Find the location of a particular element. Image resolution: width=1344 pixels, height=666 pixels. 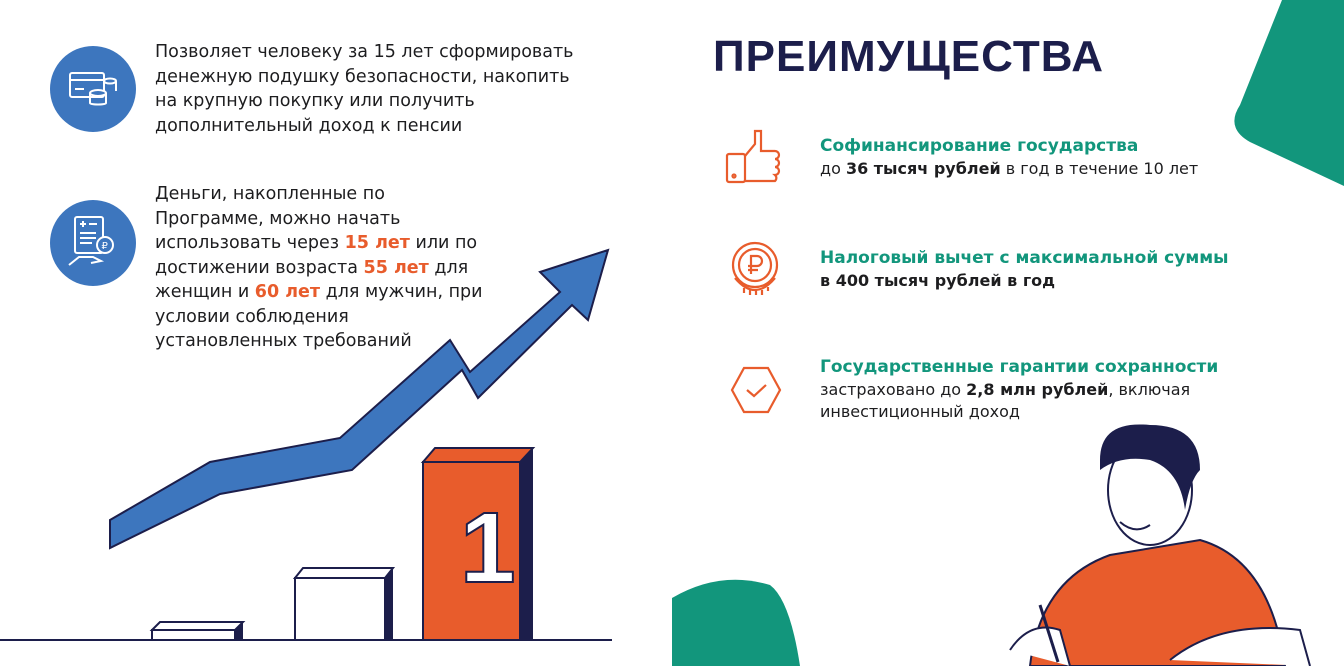

highlight-55-years: 55 лет is located at coordinates (396, 267).